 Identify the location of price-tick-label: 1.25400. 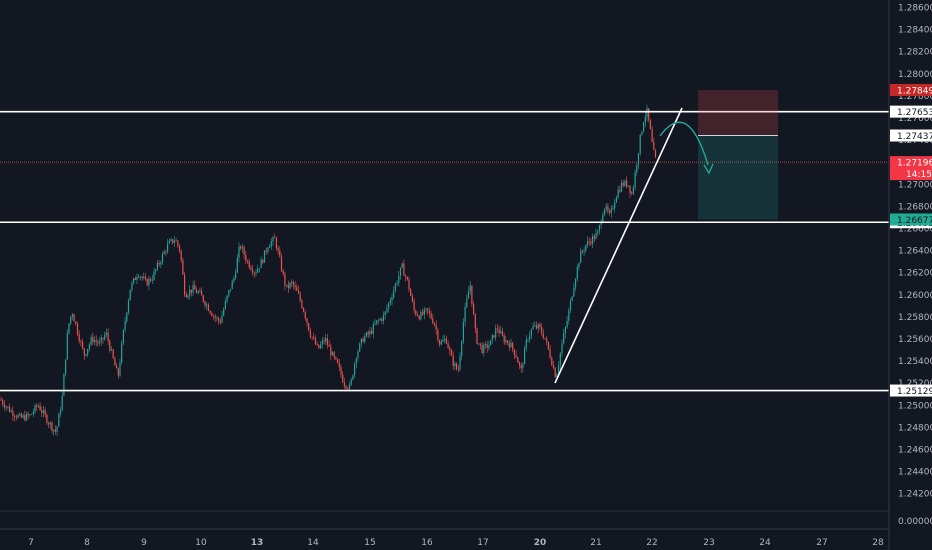
(915, 362).